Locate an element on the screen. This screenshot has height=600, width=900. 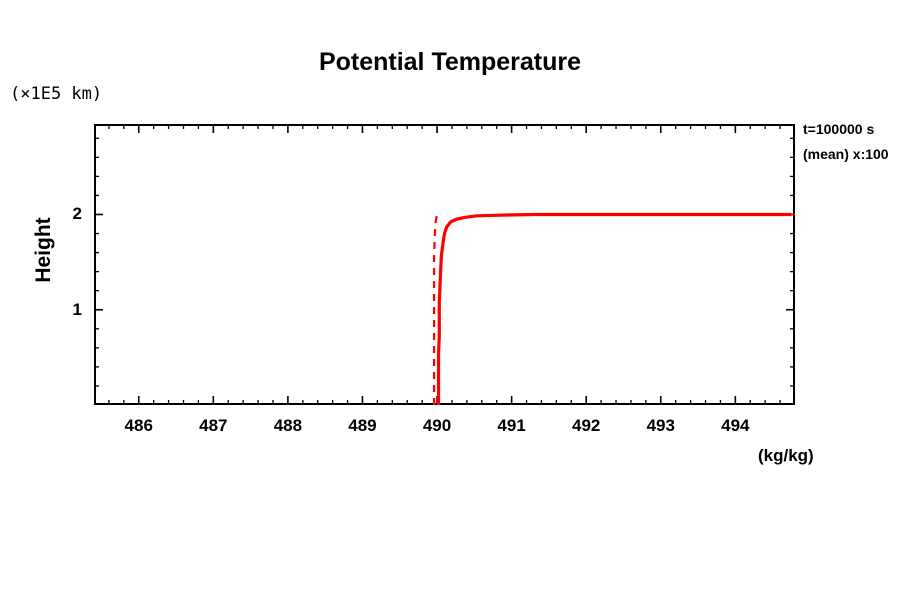
y-tick-label: 2 is located at coordinates (77, 214).